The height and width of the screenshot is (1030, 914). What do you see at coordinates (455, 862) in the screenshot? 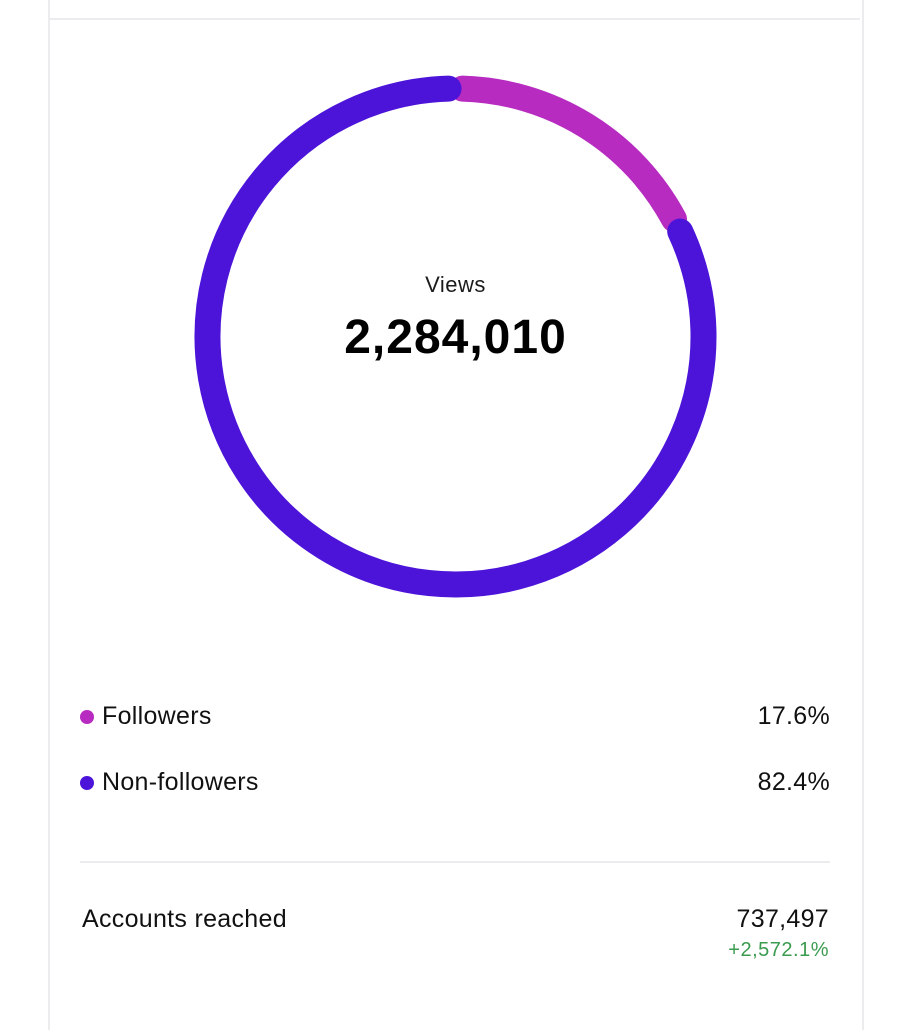
I see `section-divider` at bounding box center [455, 862].